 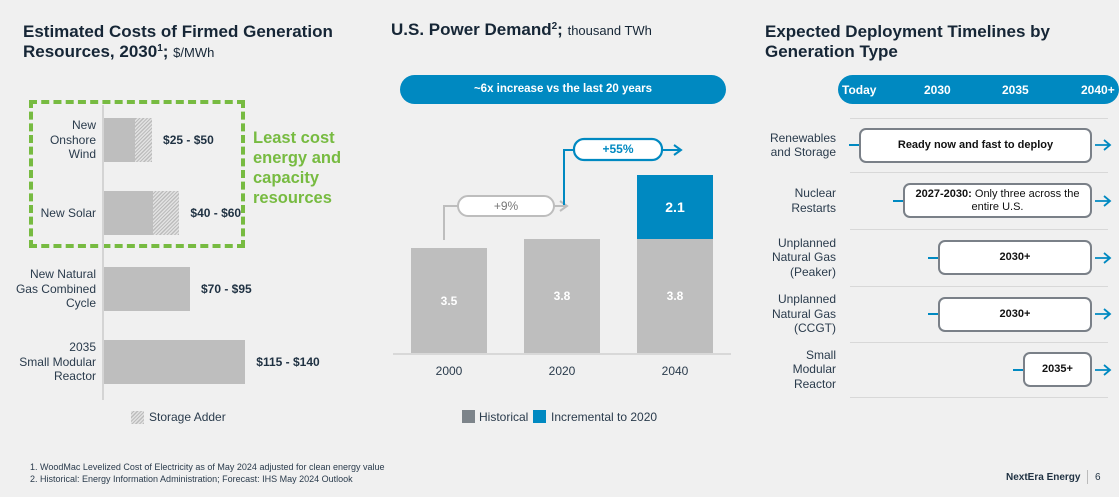 I want to click on demand-baseline, so click(x=562, y=354).